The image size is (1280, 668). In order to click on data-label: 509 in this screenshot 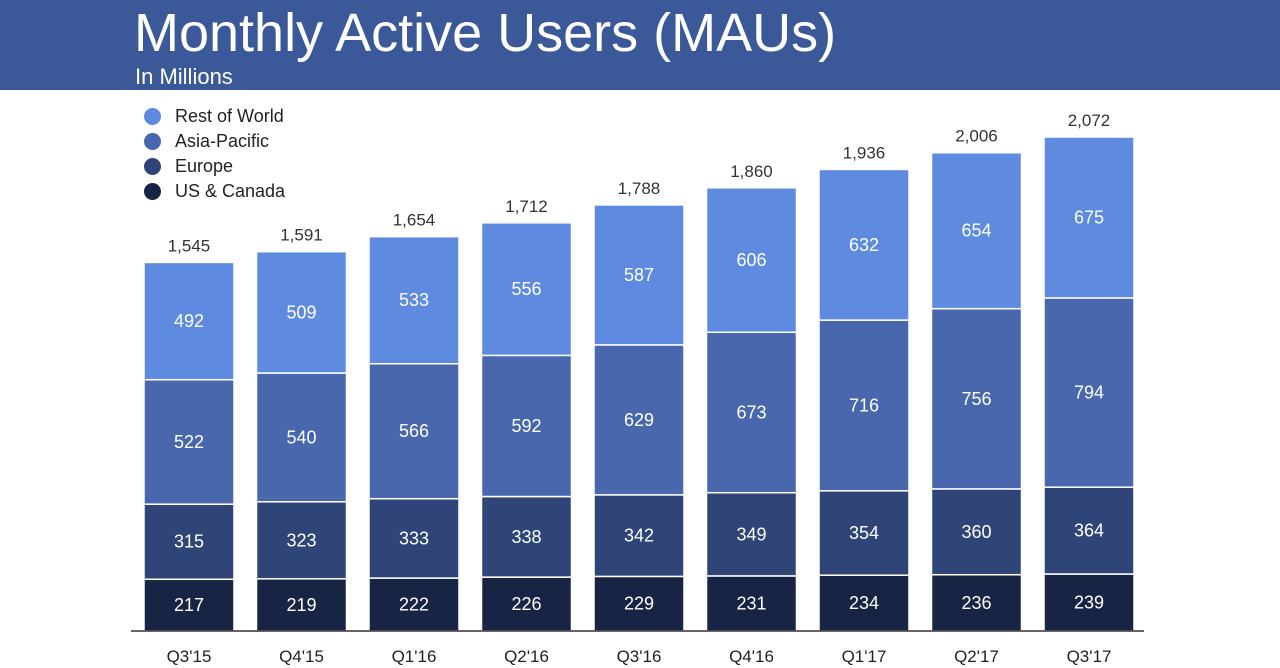, I will do `click(301, 312)`.